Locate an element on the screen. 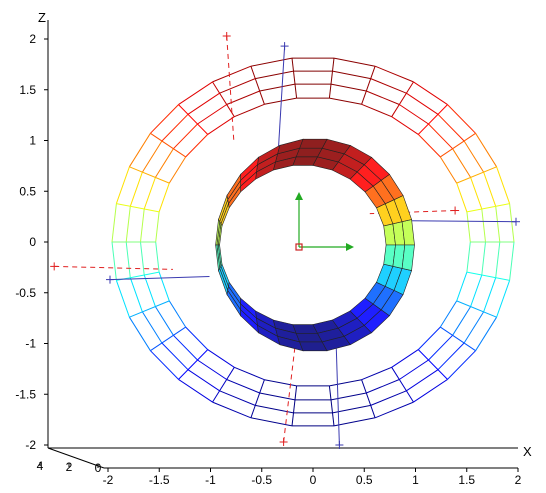 Image resolution: width=546 pixels, height=493 pixels. z-tick-label: 0 is located at coordinates (32, 242).